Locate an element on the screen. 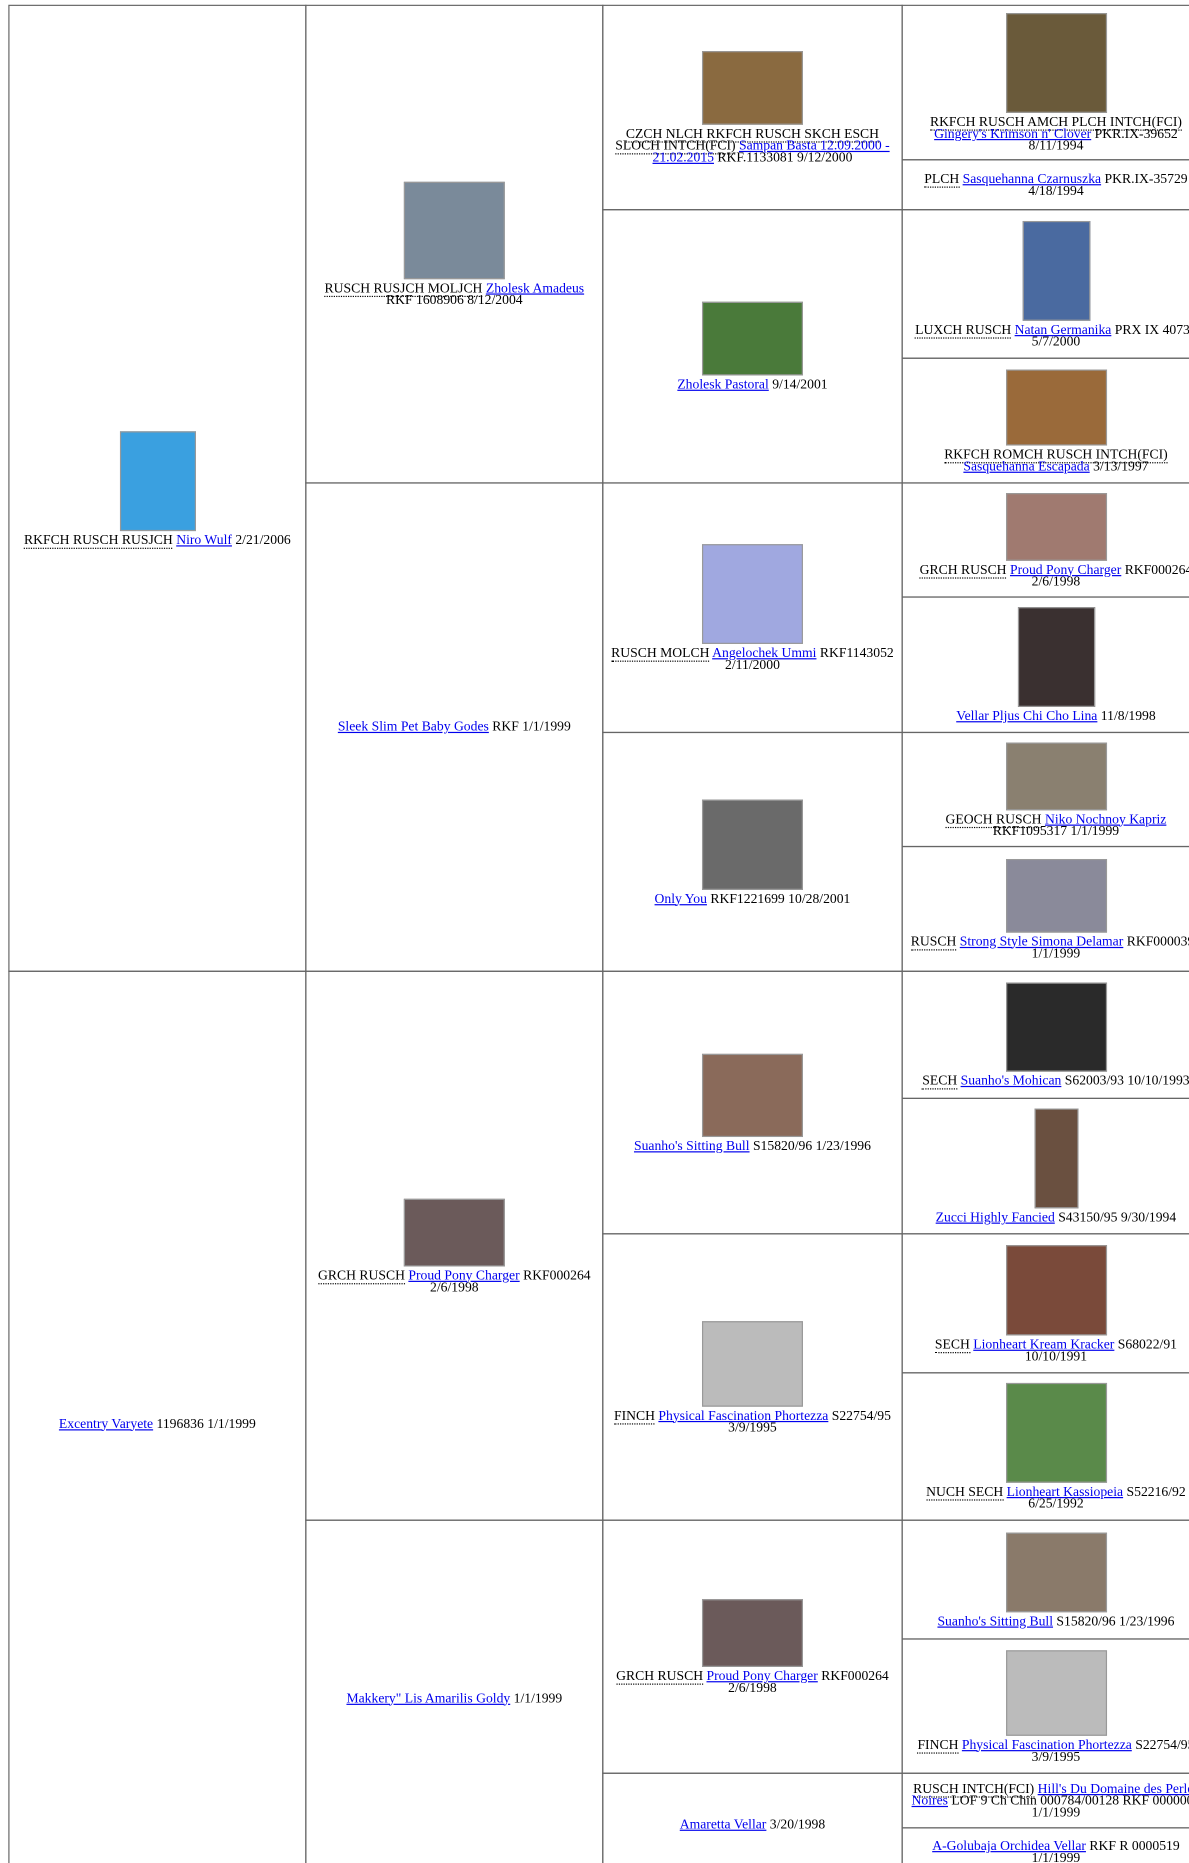 The width and height of the screenshot is (1189, 1863). titles: FINCH is located at coordinates (634, 1416).